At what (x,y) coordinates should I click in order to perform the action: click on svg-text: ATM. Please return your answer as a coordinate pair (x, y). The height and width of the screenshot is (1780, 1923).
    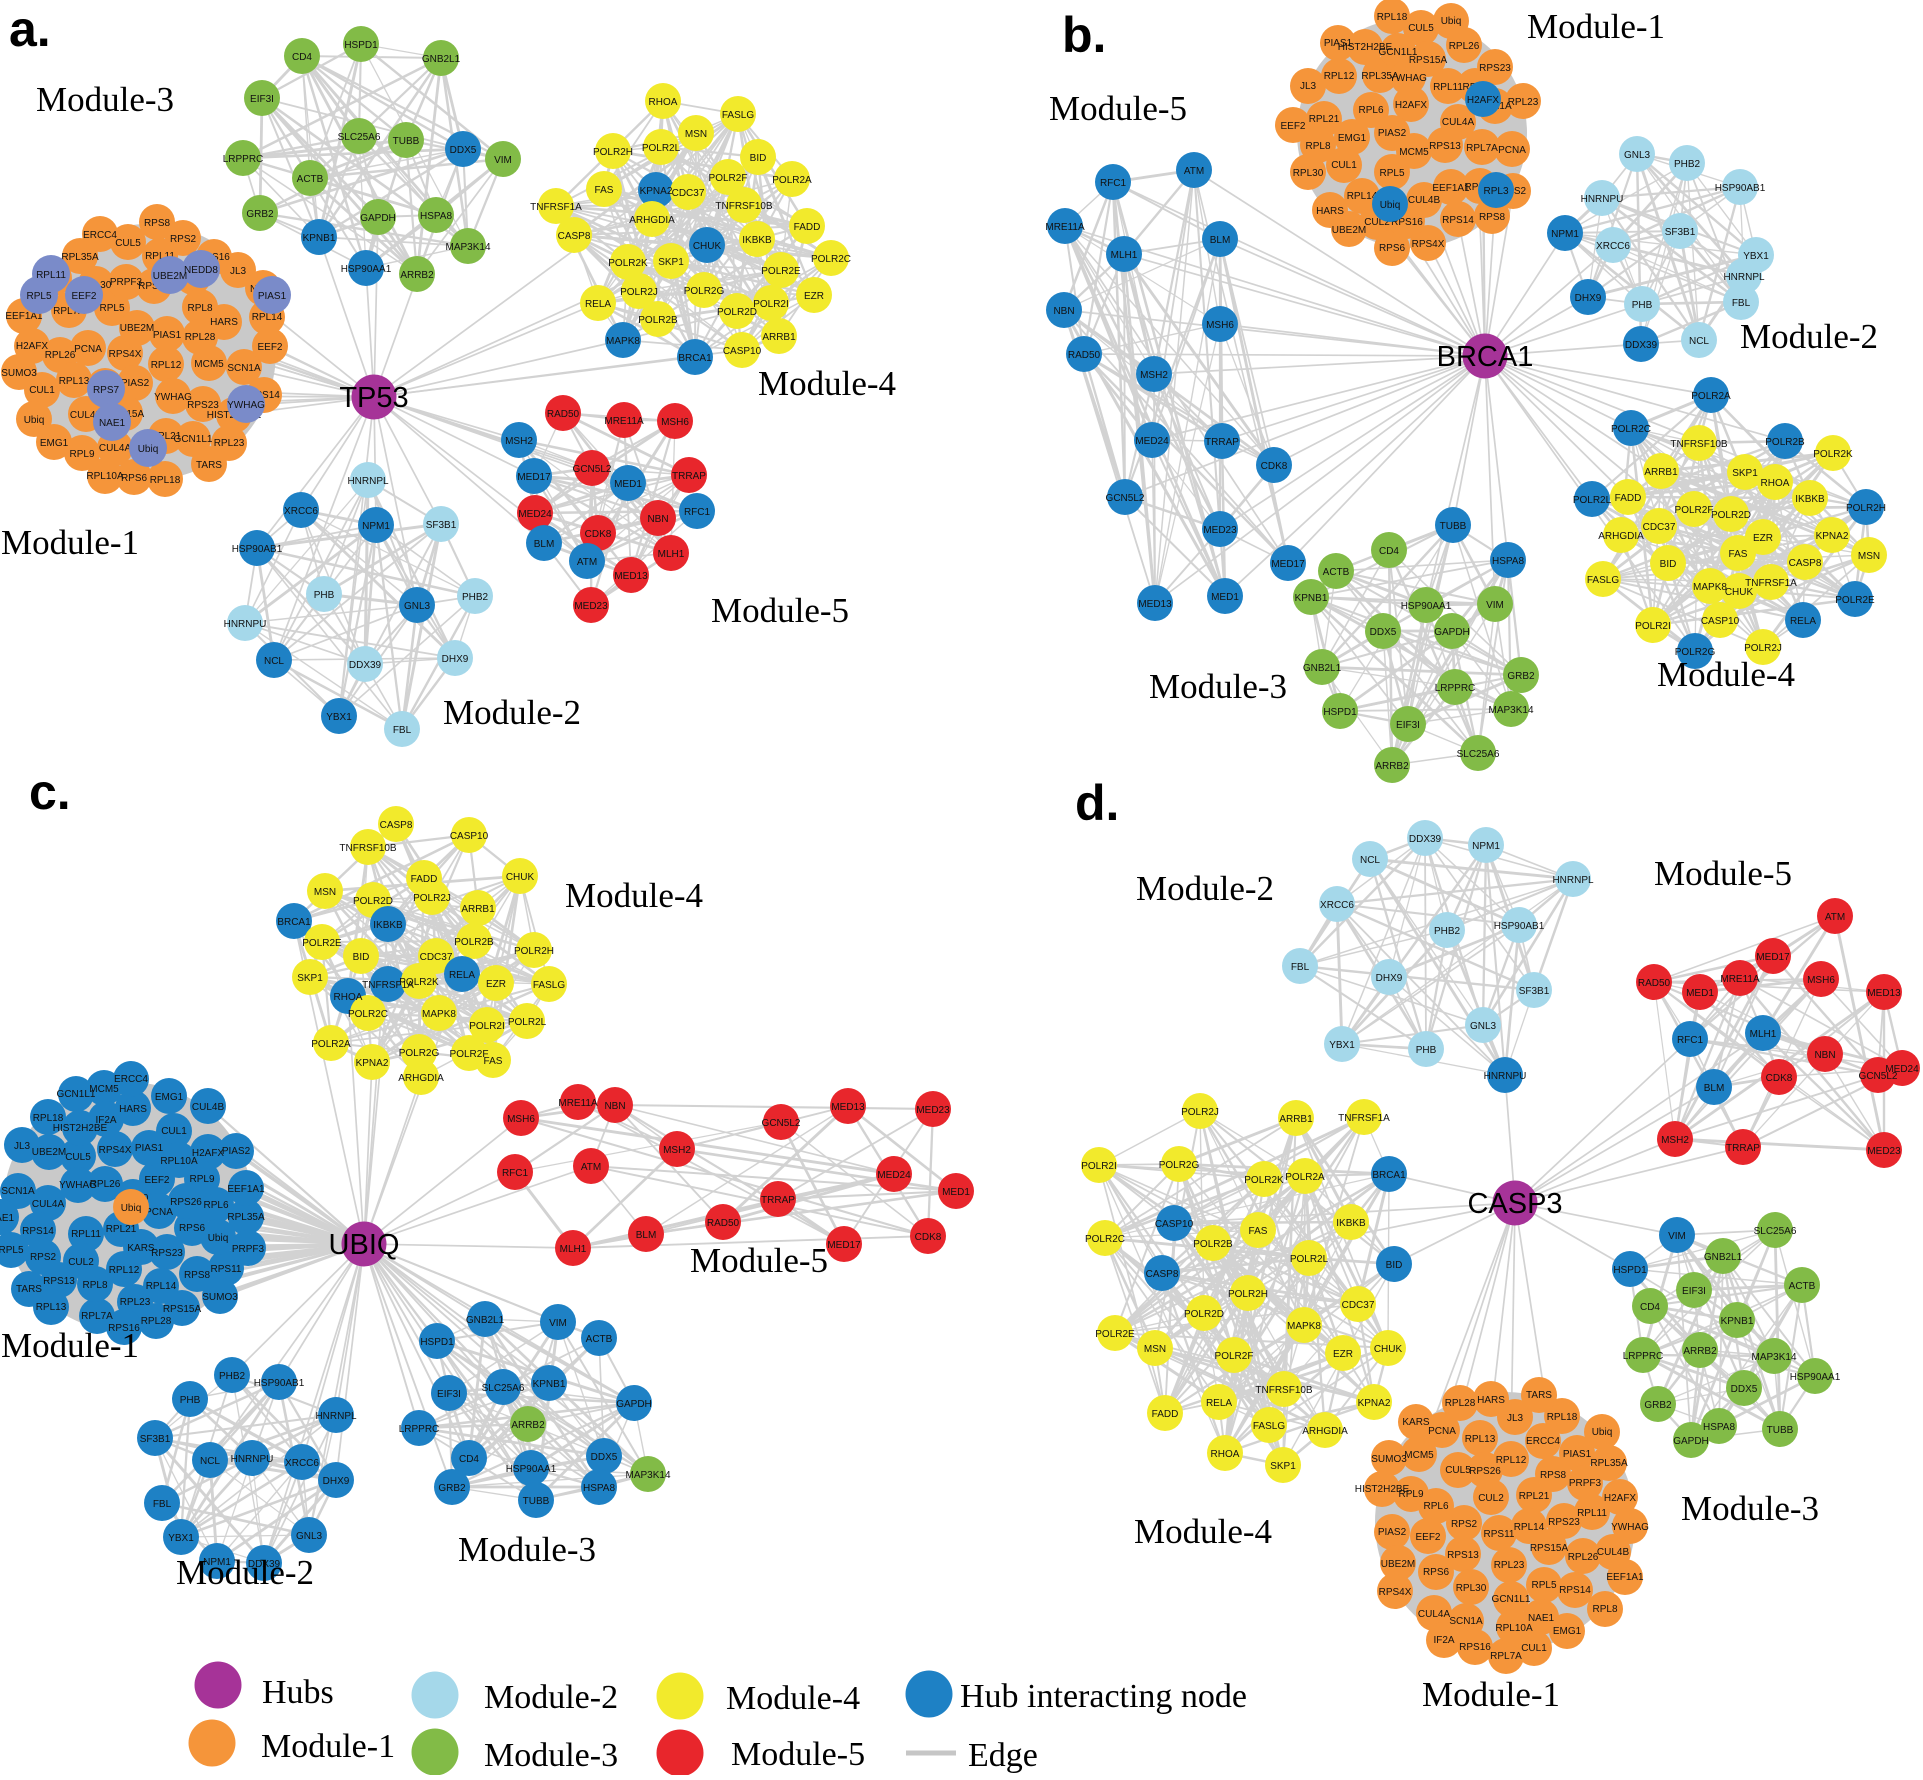
    Looking at the image, I should click on (1194, 171).